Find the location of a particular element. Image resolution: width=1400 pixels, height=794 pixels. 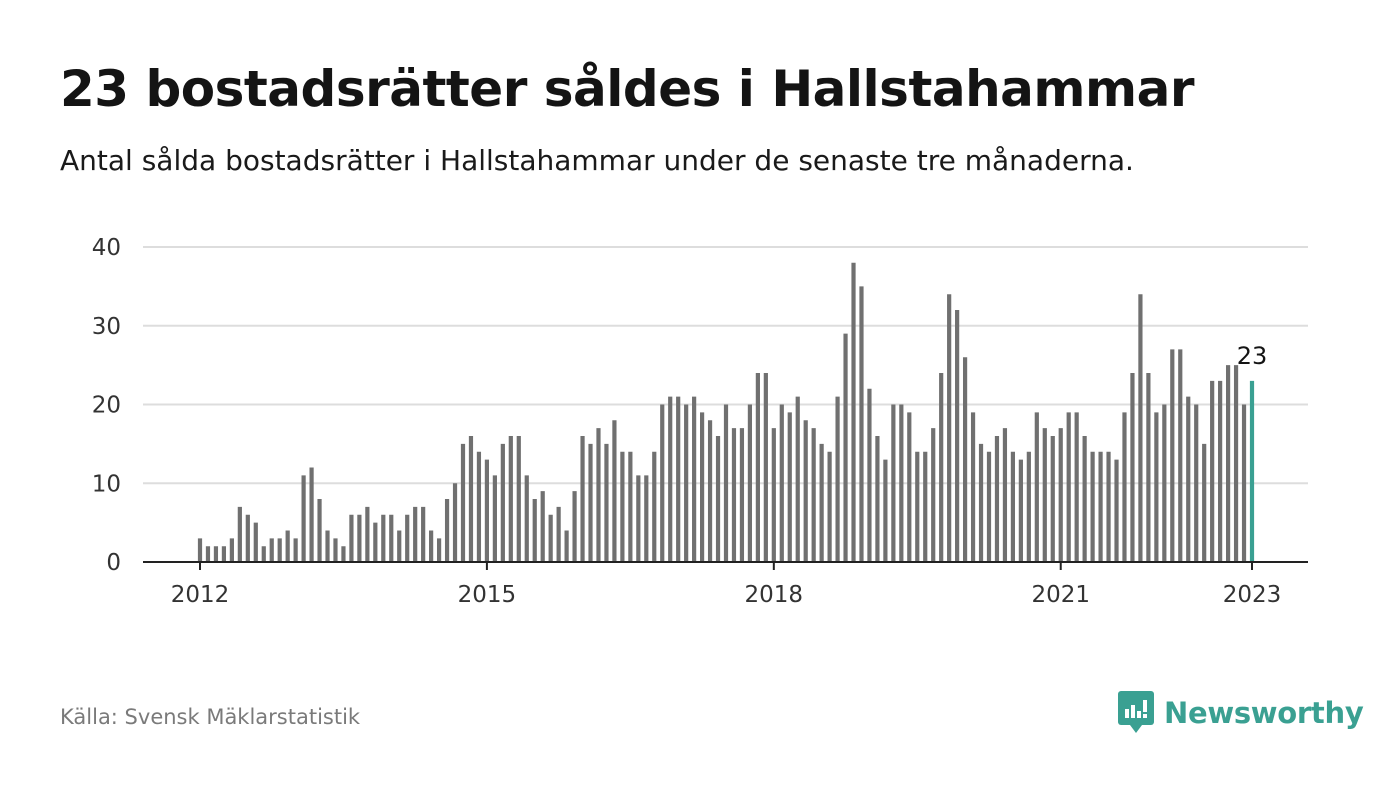

y-tick-label: 40 is located at coordinates (106, 248).